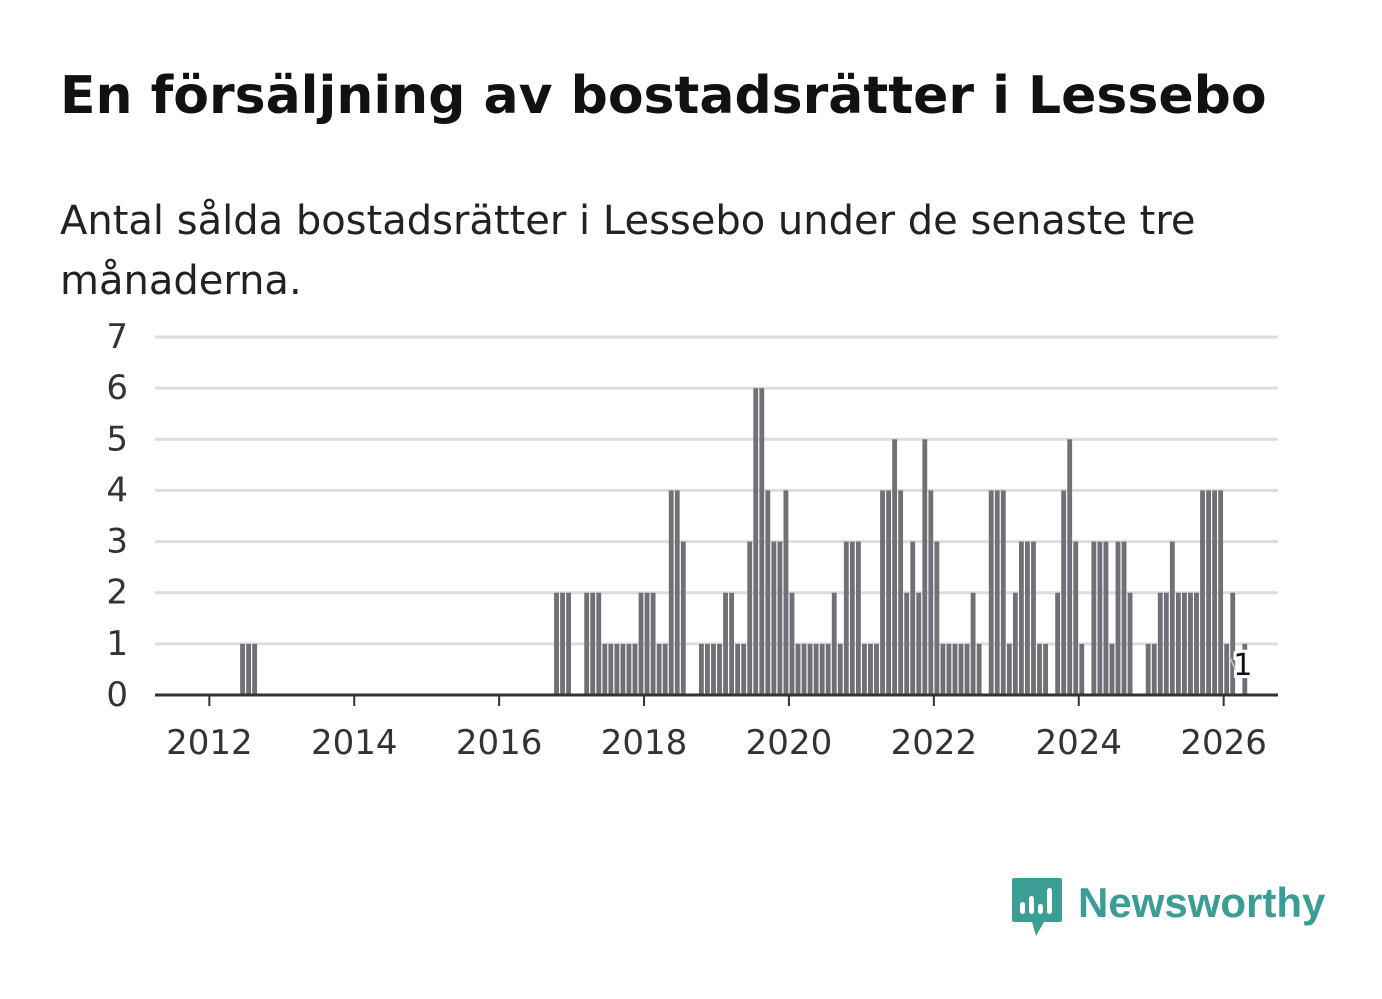 Image resolution: width=1382 pixels, height=999 pixels. What do you see at coordinates (117, 695) in the screenshot?
I see `y-tick-label: 0` at bounding box center [117, 695].